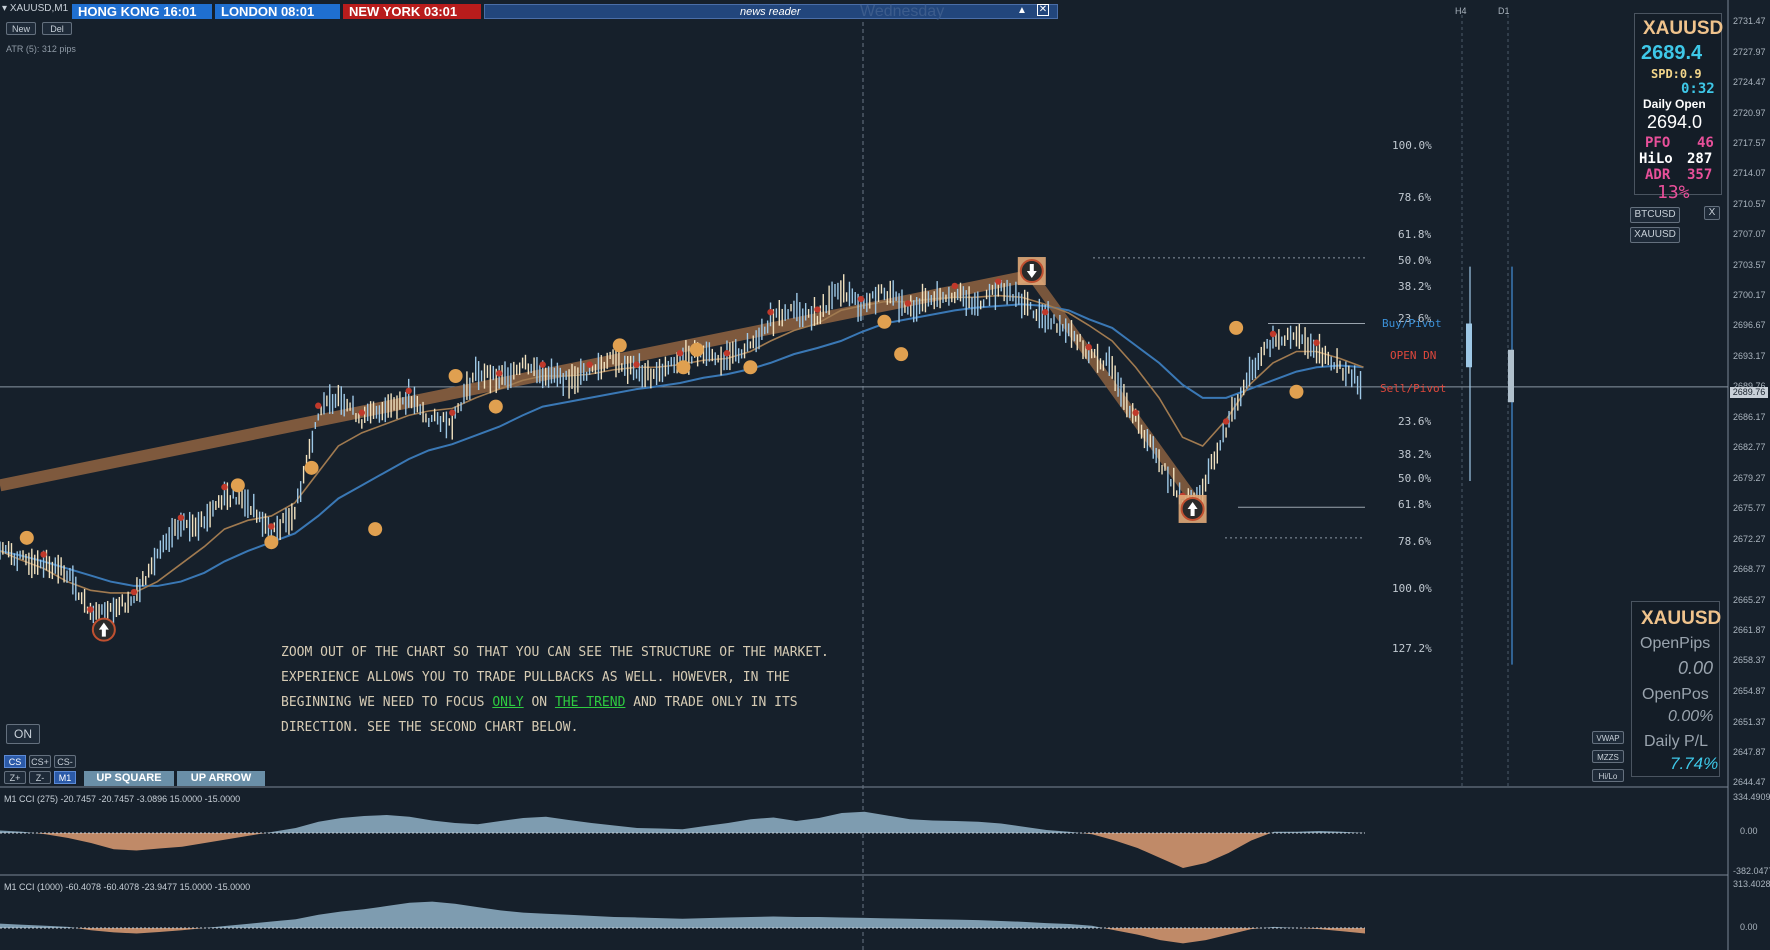 The height and width of the screenshot is (950, 1770). I want to click on price-axis-tick: 2668.77, so click(1749, 569).